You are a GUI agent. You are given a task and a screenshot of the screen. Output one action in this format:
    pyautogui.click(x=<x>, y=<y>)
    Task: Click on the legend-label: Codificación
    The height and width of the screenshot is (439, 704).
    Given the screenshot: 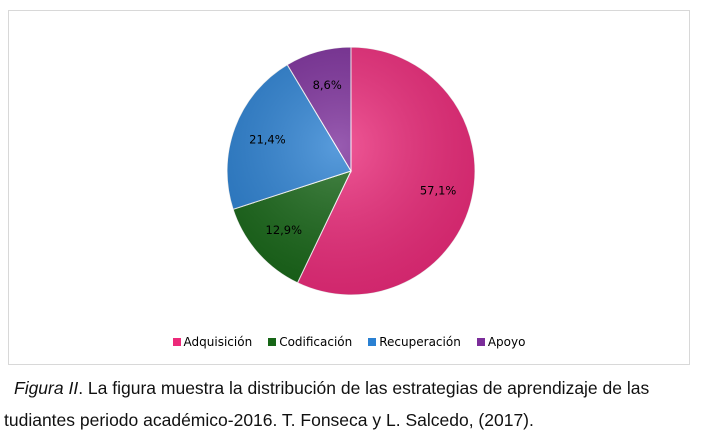 What is the action you would take?
    pyautogui.click(x=316, y=342)
    